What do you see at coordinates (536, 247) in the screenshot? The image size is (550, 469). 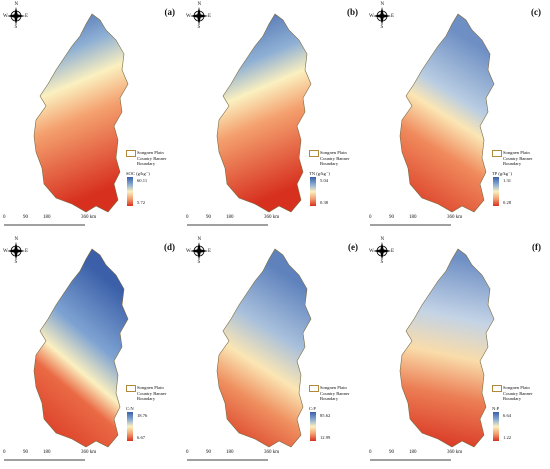 I see `panel-label: (f)` at bounding box center [536, 247].